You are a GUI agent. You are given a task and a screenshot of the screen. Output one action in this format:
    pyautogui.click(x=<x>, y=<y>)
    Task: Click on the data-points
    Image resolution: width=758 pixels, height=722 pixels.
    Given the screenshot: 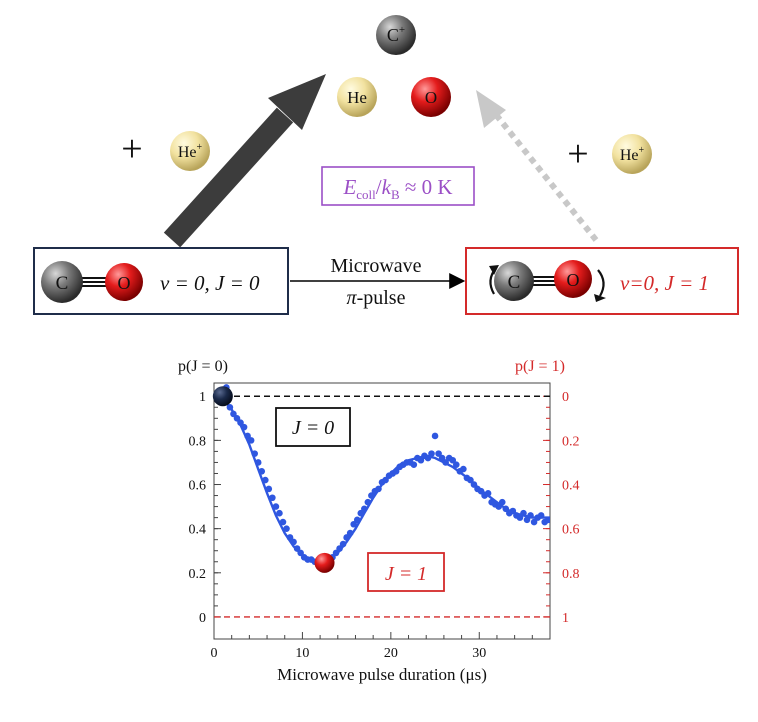 What is the action you would take?
    pyautogui.click(x=382, y=476)
    